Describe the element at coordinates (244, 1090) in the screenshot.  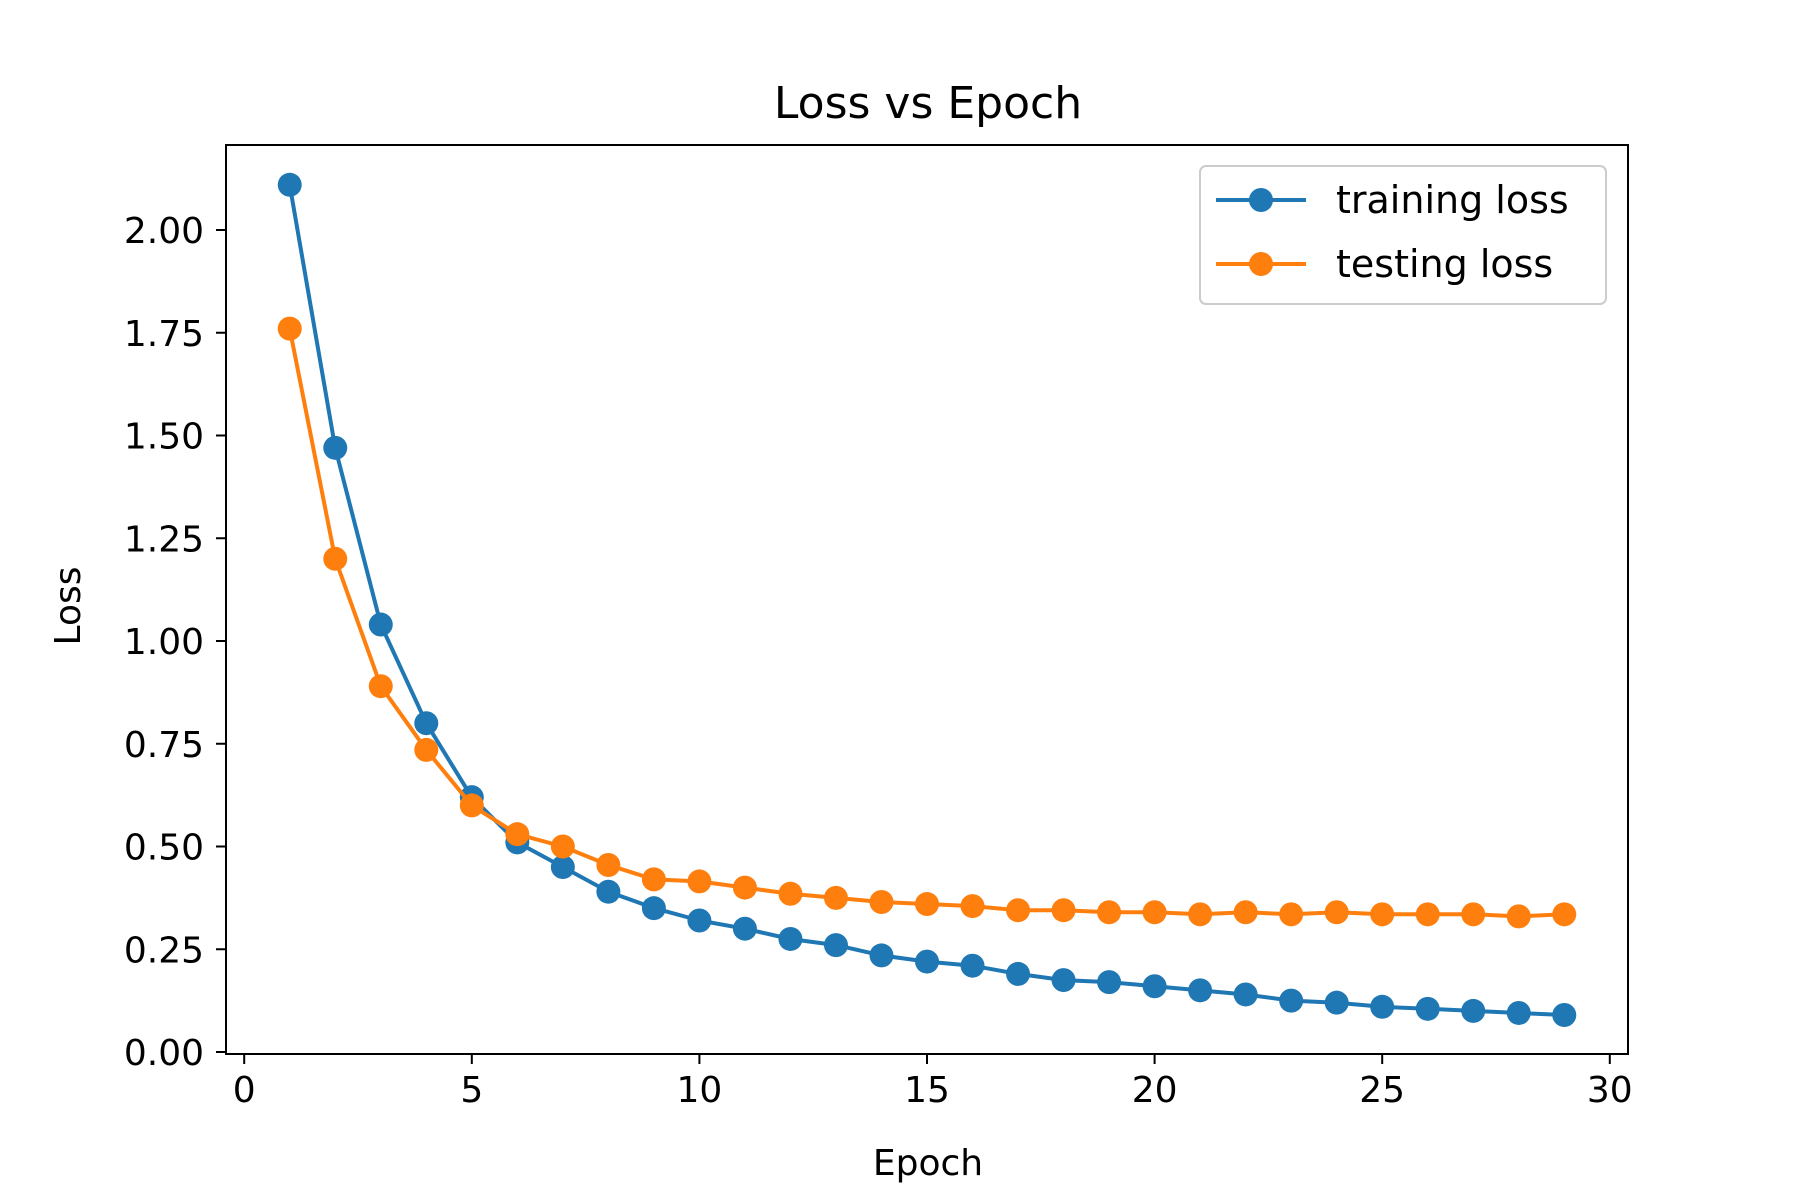
I see `x-tick-label: 0` at that location.